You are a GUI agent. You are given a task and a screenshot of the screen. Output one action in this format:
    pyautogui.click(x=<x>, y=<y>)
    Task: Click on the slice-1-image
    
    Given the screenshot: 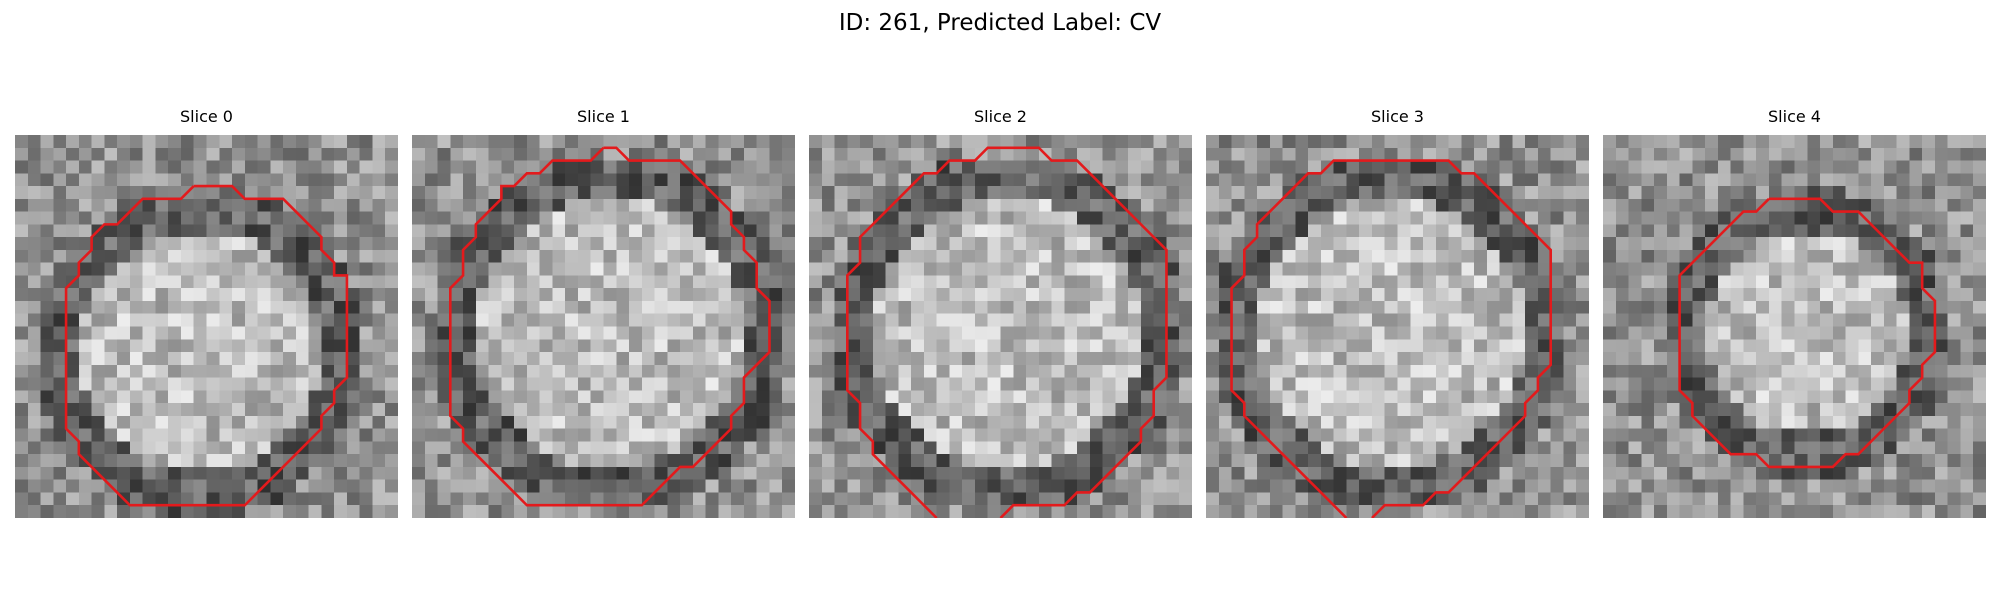 What is the action you would take?
    pyautogui.click(x=603, y=326)
    